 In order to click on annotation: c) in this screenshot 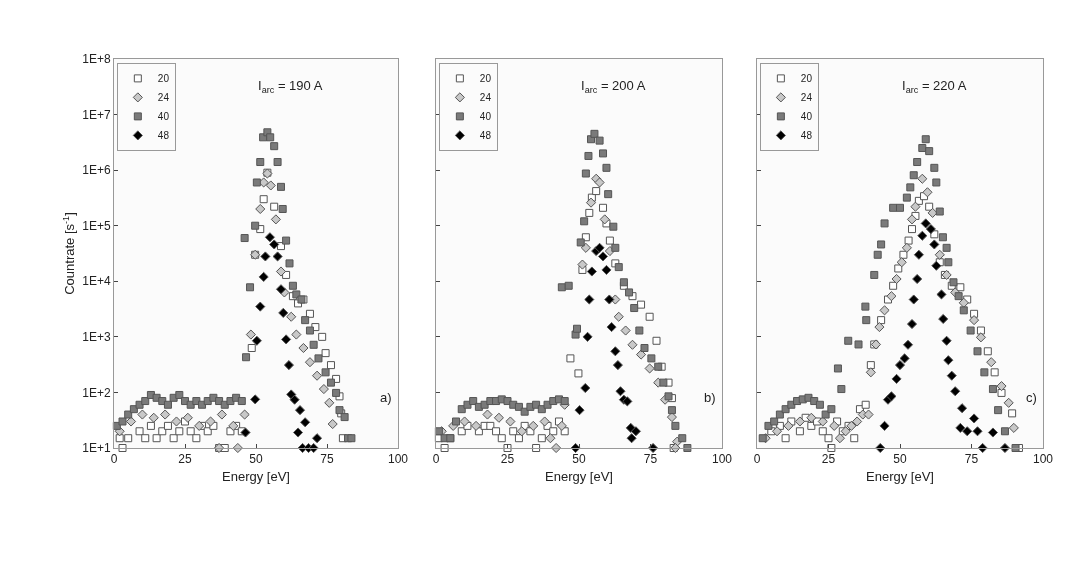, I will do `click(1031, 397)`.